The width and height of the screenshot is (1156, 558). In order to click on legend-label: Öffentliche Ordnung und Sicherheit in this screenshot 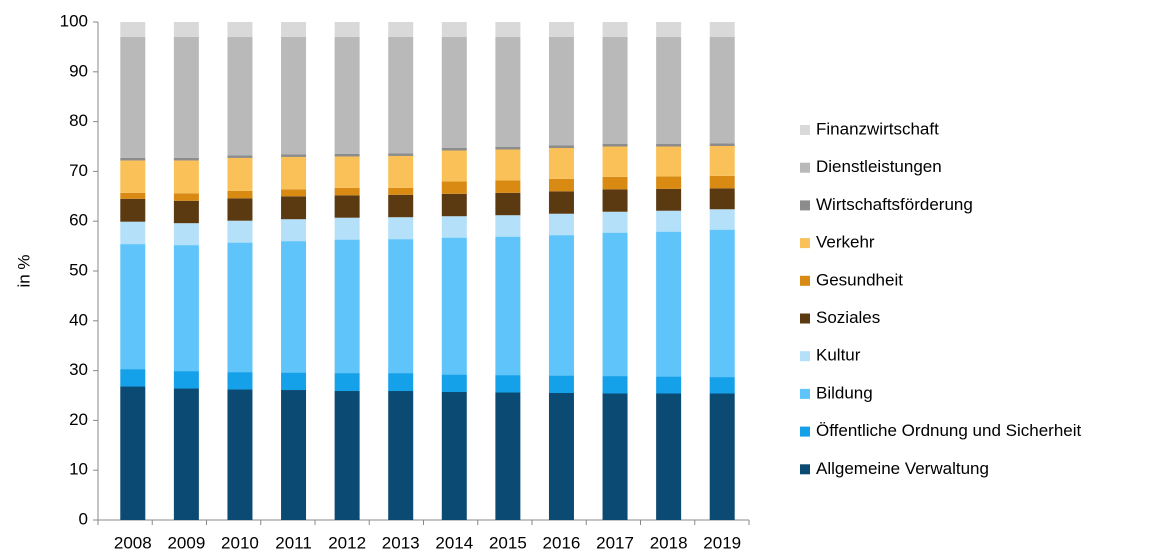, I will do `click(949, 430)`.